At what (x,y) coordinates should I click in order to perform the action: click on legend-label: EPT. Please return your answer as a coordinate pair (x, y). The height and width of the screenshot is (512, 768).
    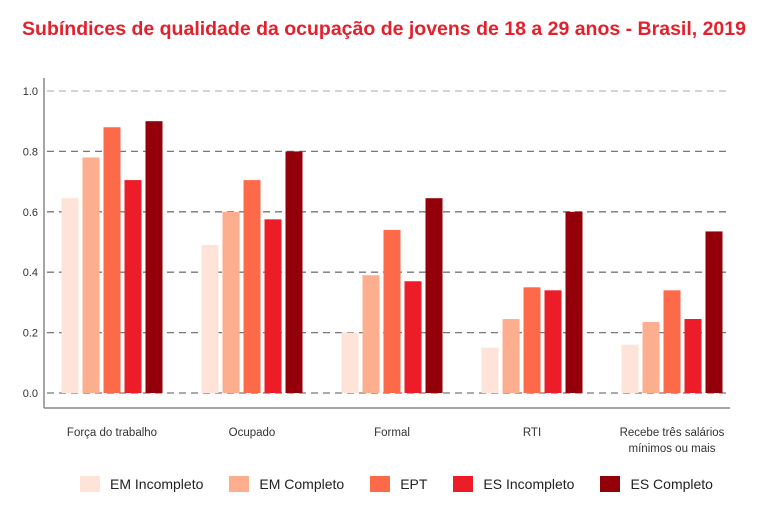
    Looking at the image, I should click on (414, 484).